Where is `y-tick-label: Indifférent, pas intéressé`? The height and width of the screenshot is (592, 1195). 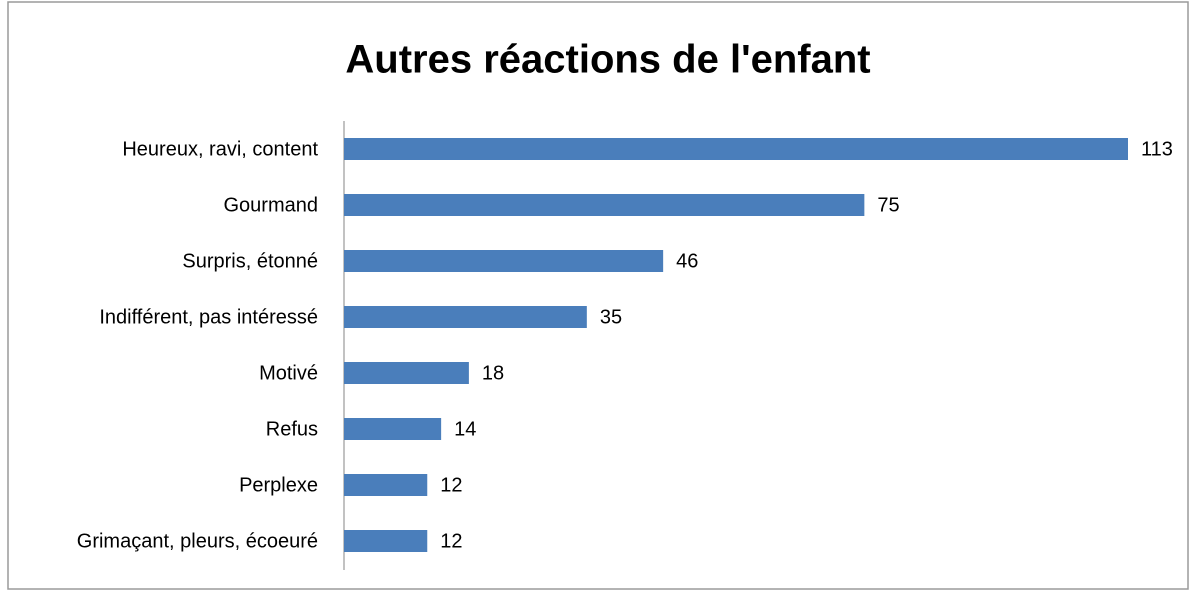 y-tick-label: Indifférent, pas intéressé is located at coordinates (208, 317).